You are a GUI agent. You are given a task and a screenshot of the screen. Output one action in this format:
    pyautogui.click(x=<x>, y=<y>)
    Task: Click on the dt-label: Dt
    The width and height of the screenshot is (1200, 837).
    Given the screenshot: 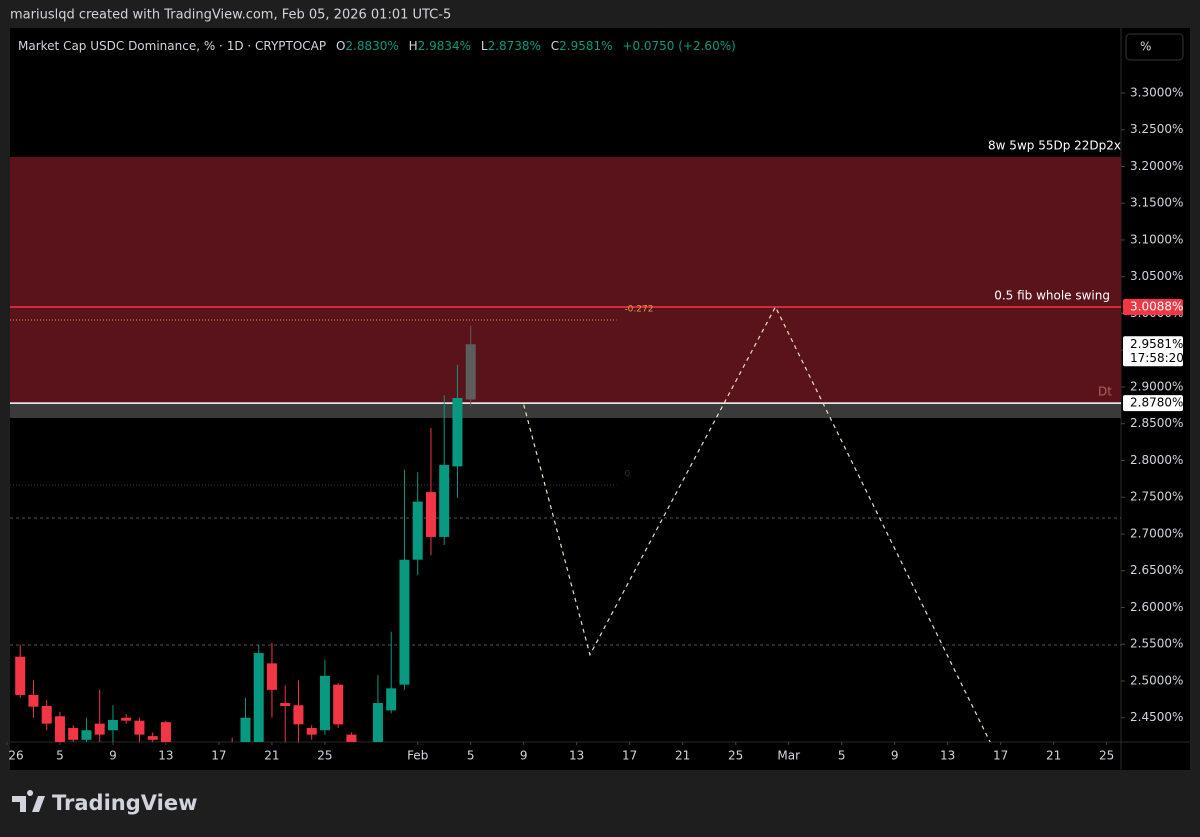 What is the action you would take?
    pyautogui.click(x=1105, y=392)
    